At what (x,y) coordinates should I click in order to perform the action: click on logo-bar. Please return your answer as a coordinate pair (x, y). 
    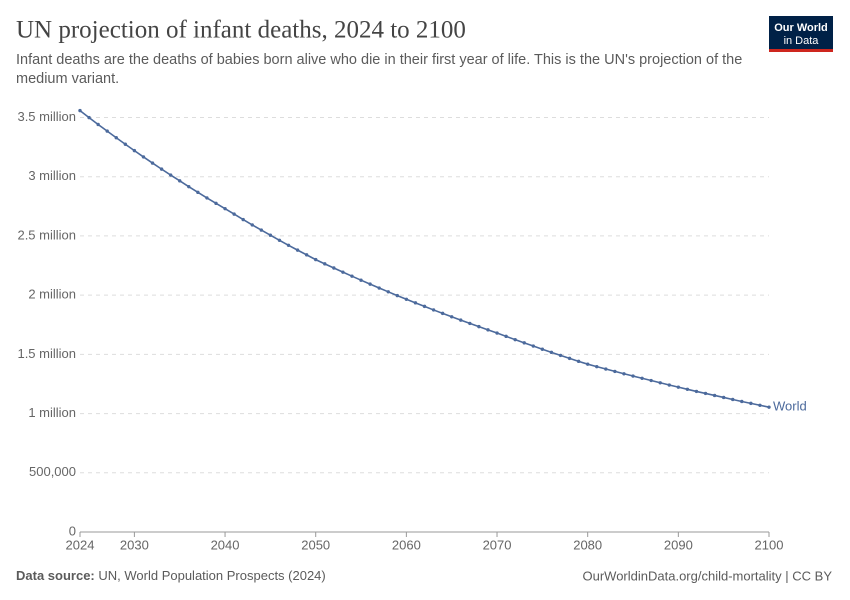
    Looking at the image, I should click on (801, 50).